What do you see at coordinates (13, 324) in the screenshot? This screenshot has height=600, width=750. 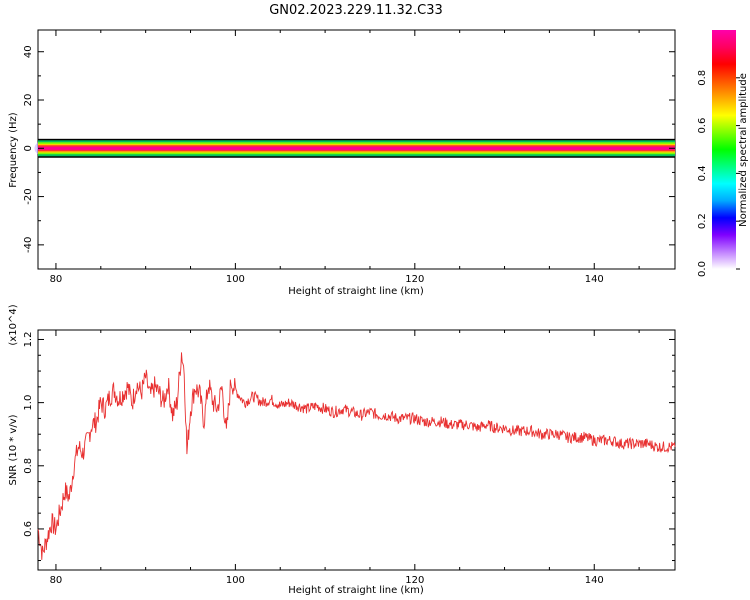 I see `snr-y-multiplier: (x10^4)` at bounding box center [13, 324].